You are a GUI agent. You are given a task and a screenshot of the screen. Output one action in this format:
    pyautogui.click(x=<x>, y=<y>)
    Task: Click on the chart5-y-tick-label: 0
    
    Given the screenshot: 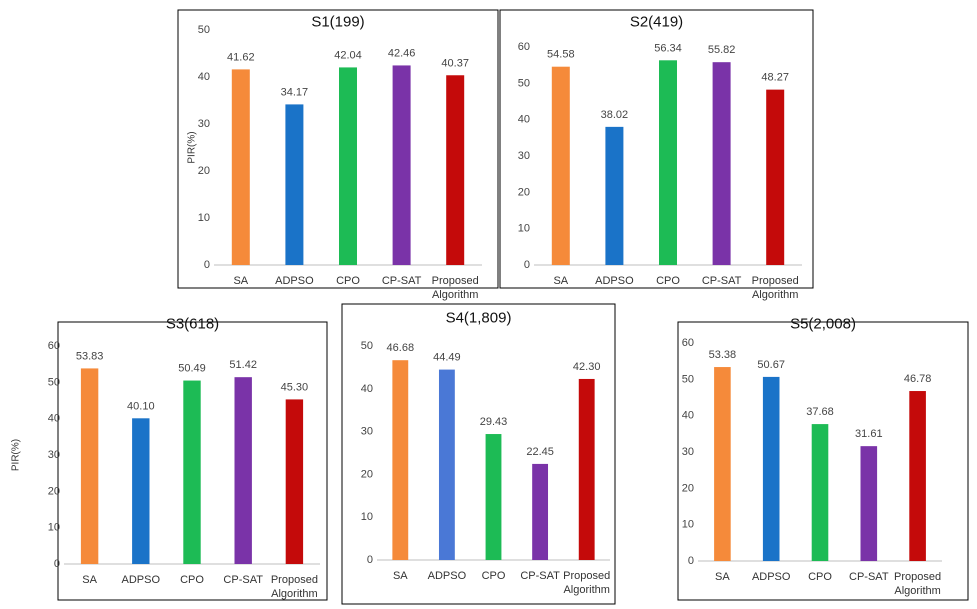 What is the action you would take?
    pyautogui.click(x=691, y=561)
    